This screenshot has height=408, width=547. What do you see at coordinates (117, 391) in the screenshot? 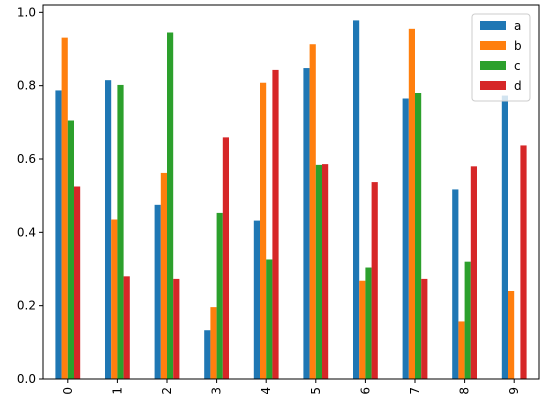
I see `x-tick-label: 1` at bounding box center [117, 391].